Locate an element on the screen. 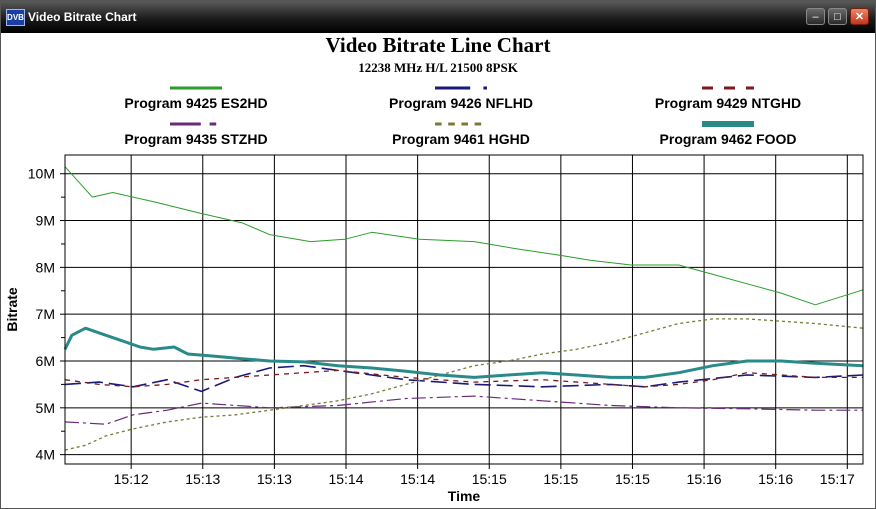  x-tick-label: 15:12 is located at coordinates (131, 479).